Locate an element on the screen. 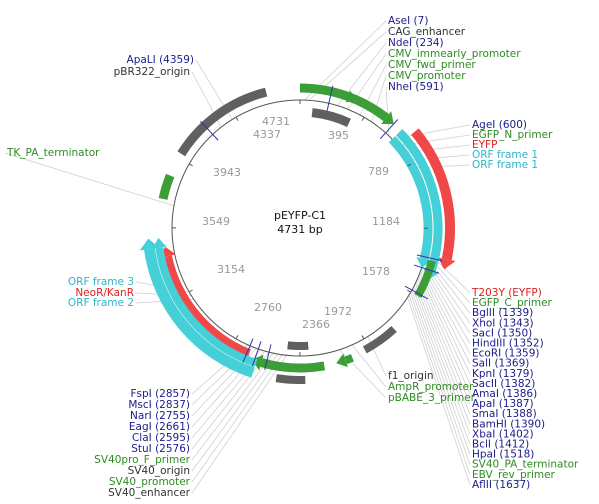 The image size is (599, 504). tick-label: 789 is located at coordinates (378, 171).